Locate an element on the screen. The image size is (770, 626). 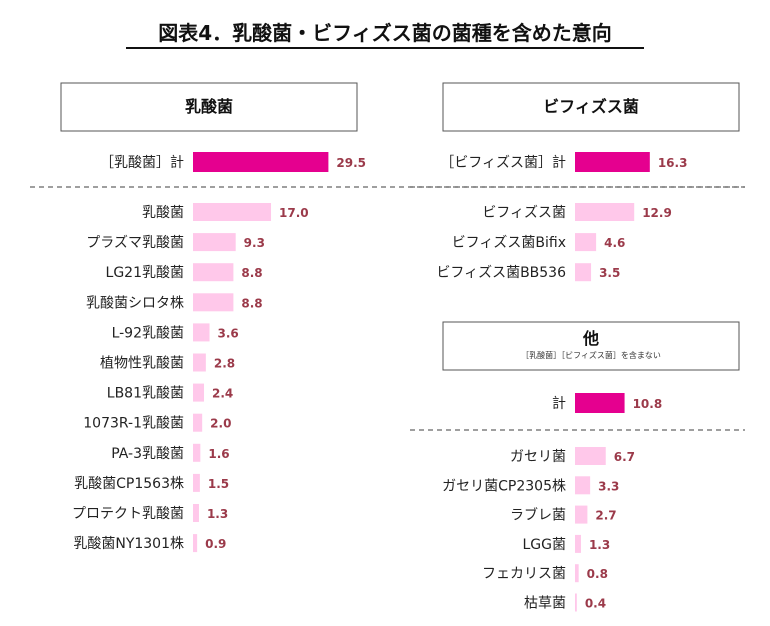
value-label: 17.0 is located at coordinates (294, 213).